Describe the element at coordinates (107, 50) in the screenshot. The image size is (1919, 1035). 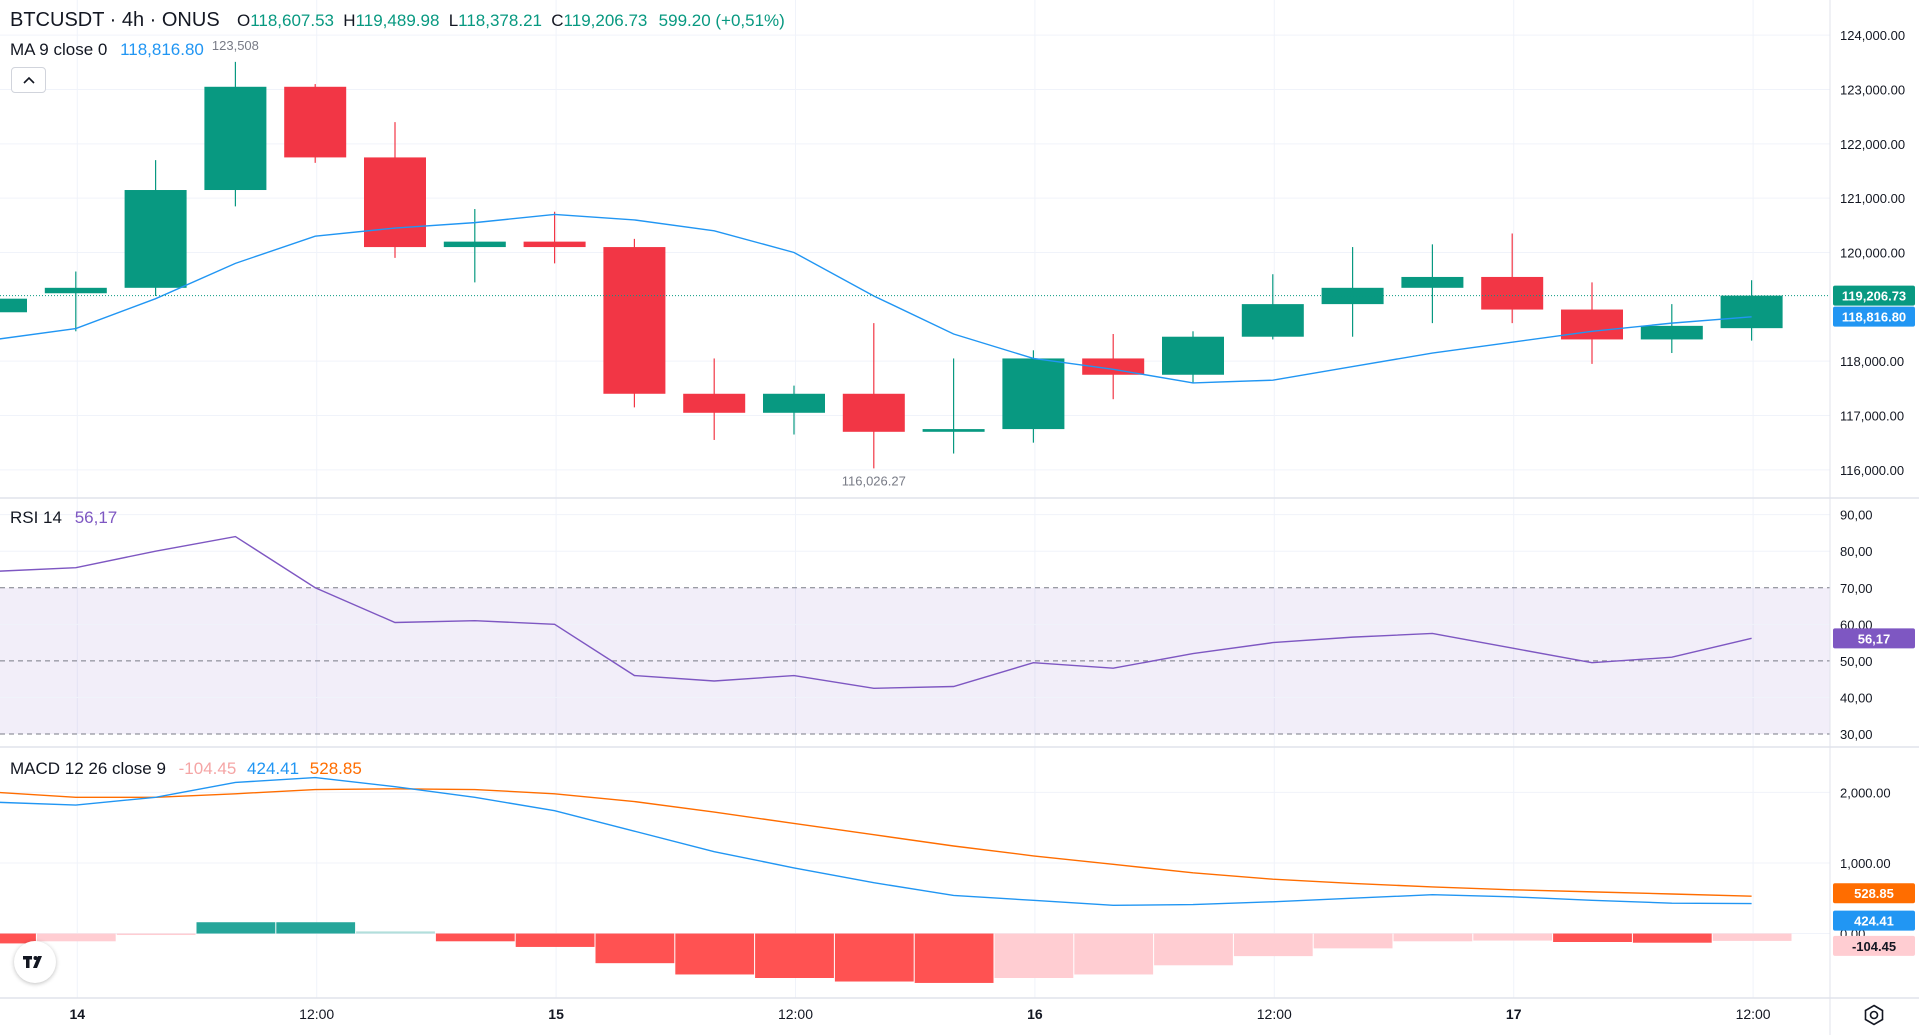
I see `ma-legend: MA 9 close 0 118,816.80` at that location.